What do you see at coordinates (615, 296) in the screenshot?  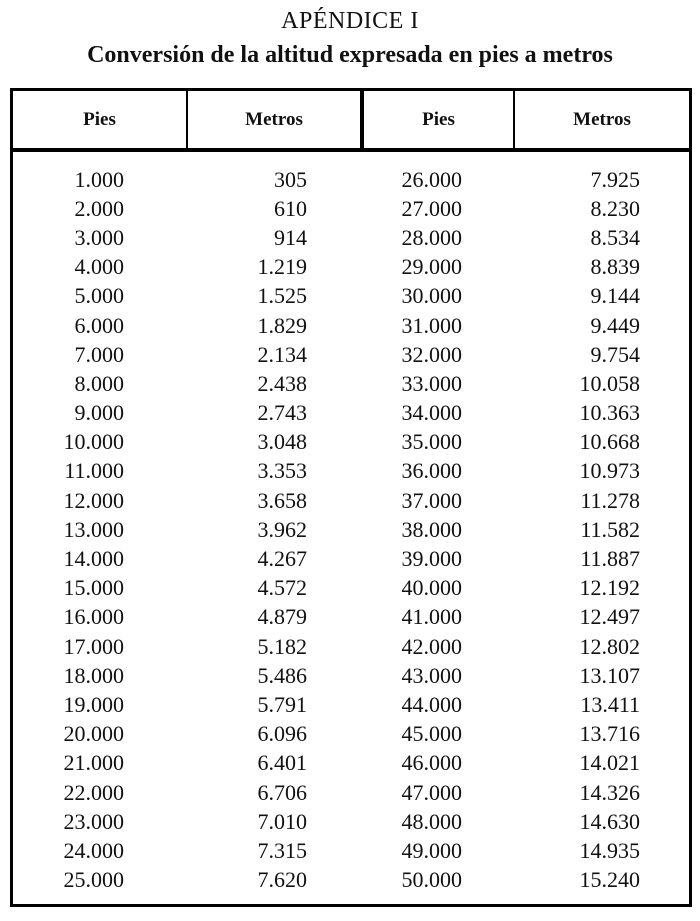 I see `cell-metros-right: 9.144` at bounding box center [615, 296].